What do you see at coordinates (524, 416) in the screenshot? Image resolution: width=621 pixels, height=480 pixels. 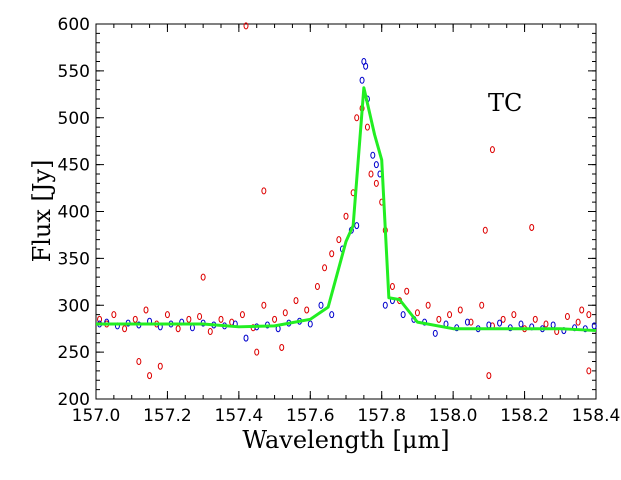 I see `x-tick-label: 158.2` at bounding box center [524, 416].